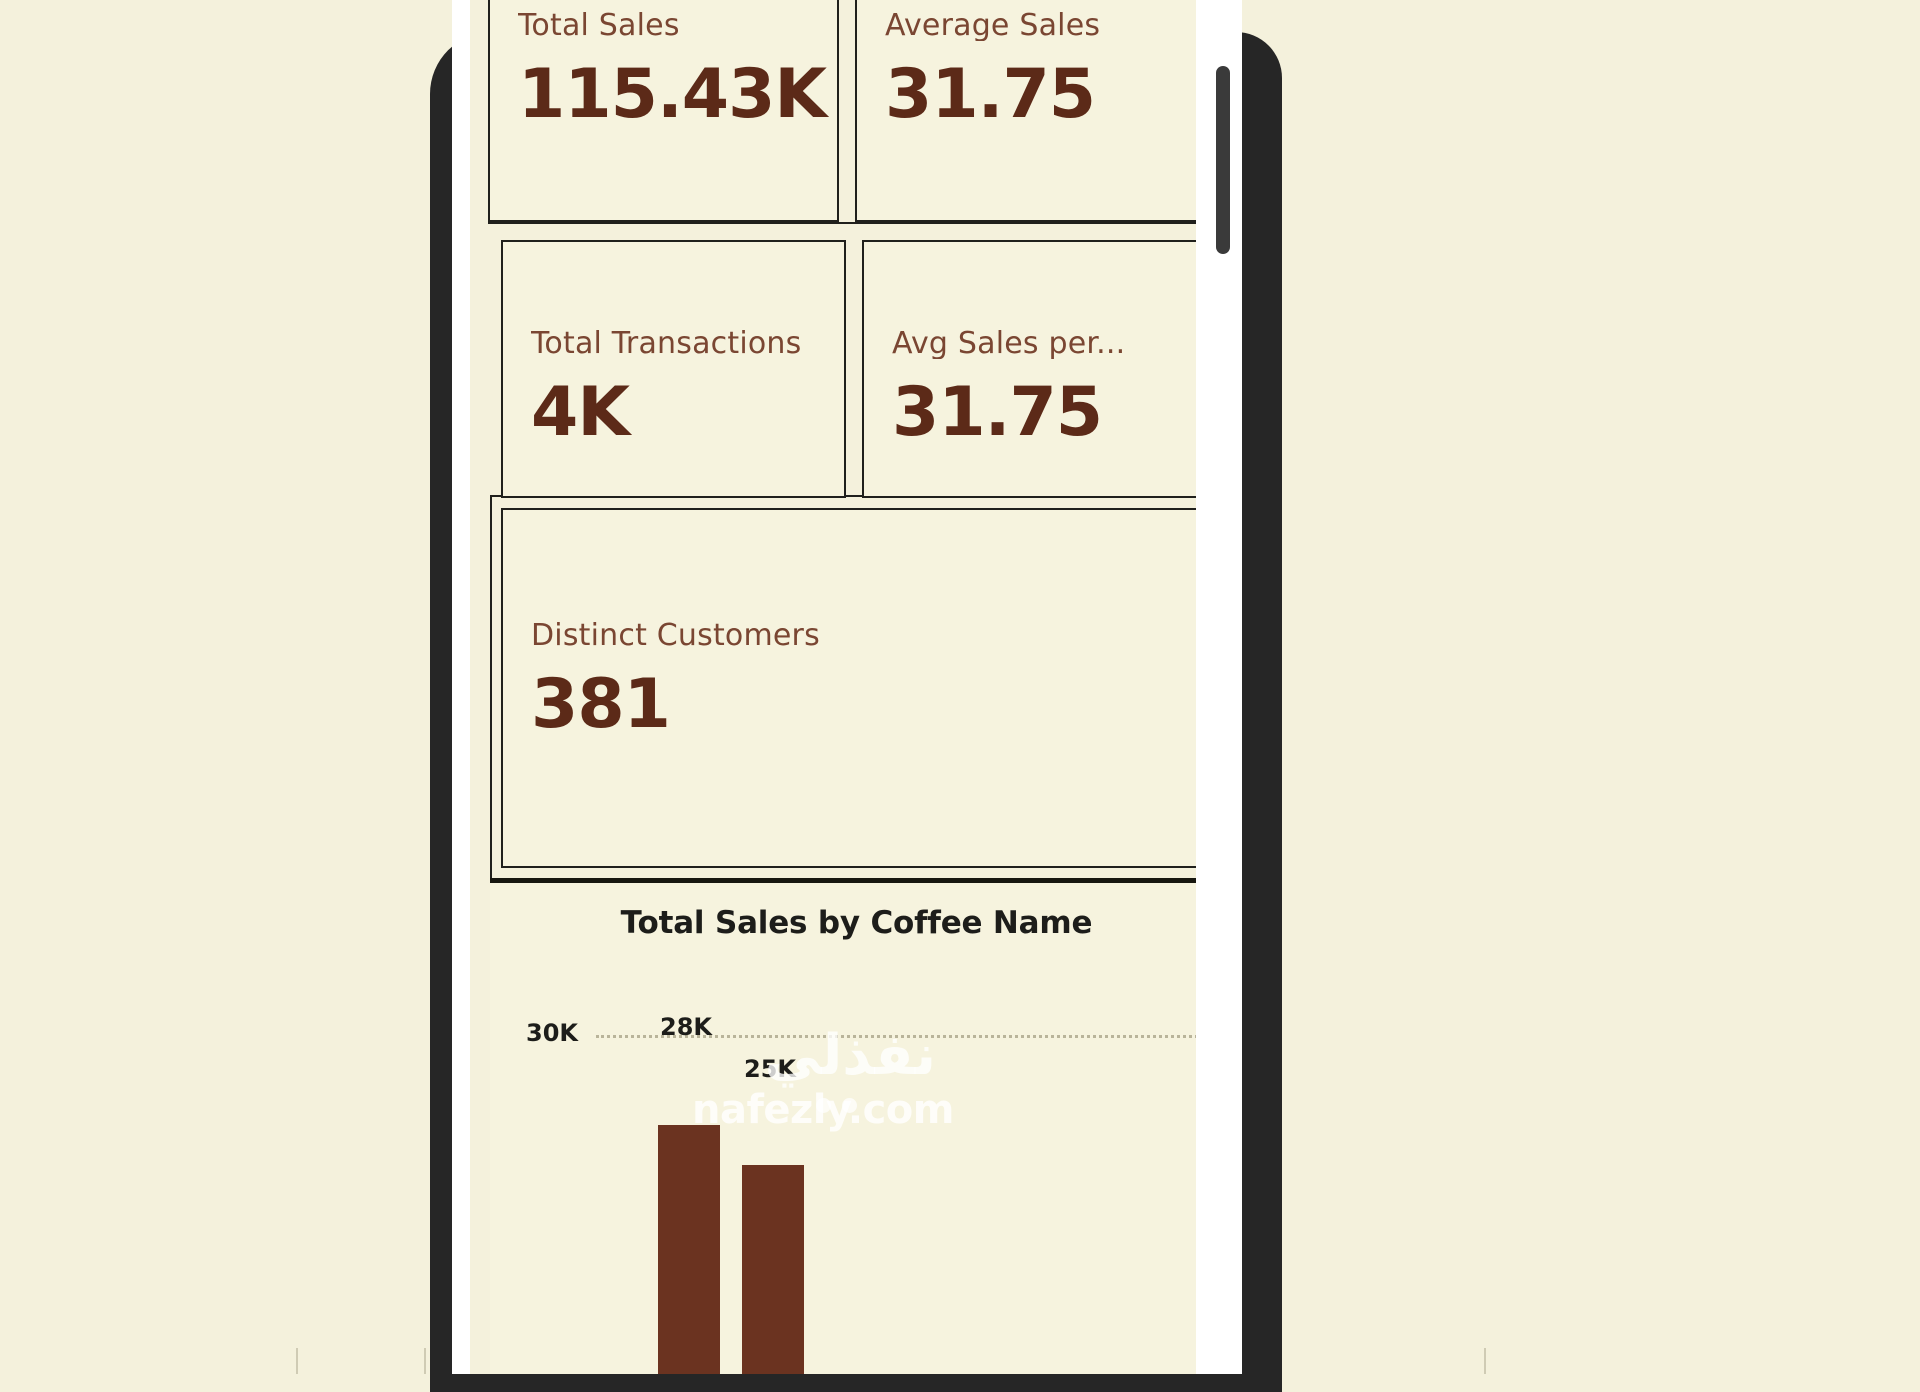  I want to click on kpi-value-distinct-customers: 381, so click(601, 705).